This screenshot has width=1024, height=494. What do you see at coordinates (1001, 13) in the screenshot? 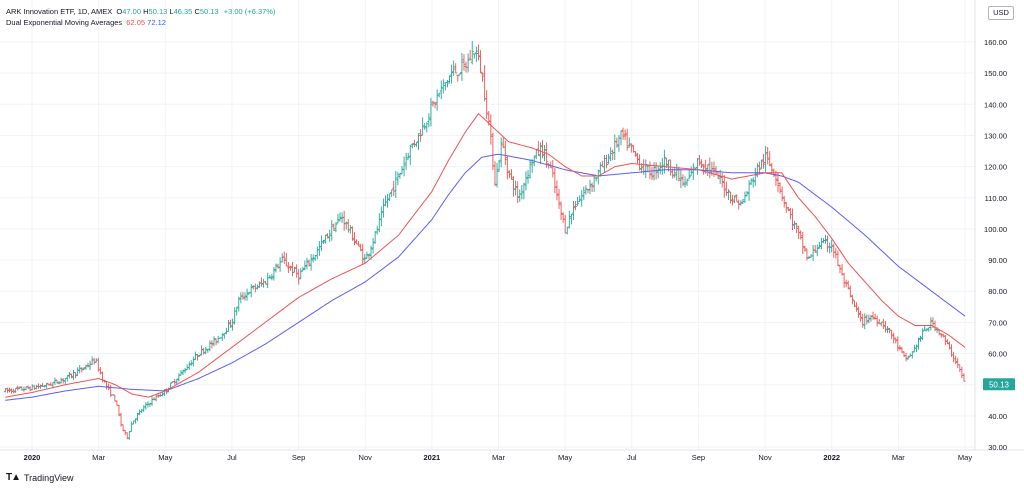
I see `currency-button: USD` at bounding box center [1001, 13].